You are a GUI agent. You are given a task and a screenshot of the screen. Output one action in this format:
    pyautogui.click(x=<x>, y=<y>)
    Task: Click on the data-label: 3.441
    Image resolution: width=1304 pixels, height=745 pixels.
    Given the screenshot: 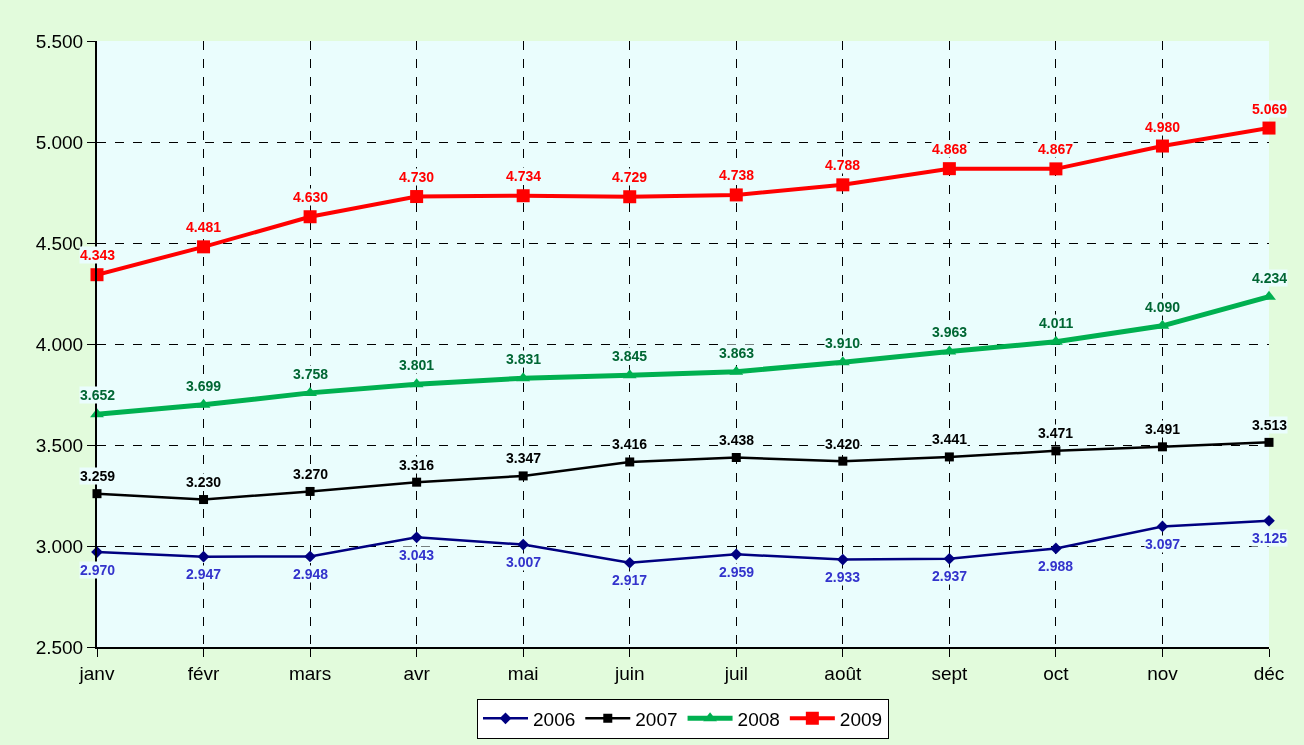 What is the action you would take?
    pyautogui.click(x=950, y=439)
    